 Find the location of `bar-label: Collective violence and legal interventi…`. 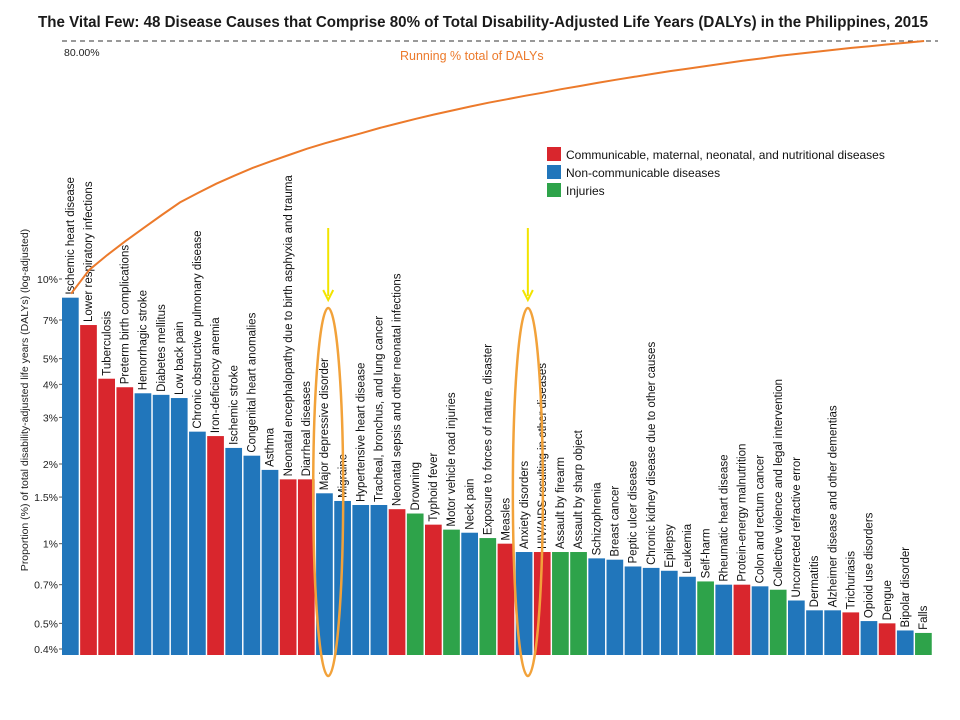

bar-label: Collective violence and legal interventi… is located at coordinates (779, 483).